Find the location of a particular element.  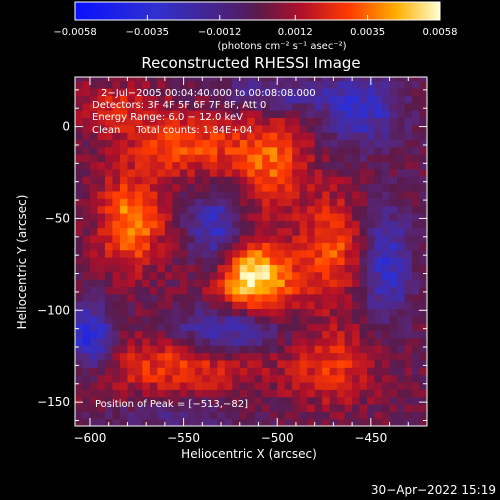

chart-title: Reconstructed RHESSI Image is located at coordinates (250, 63).